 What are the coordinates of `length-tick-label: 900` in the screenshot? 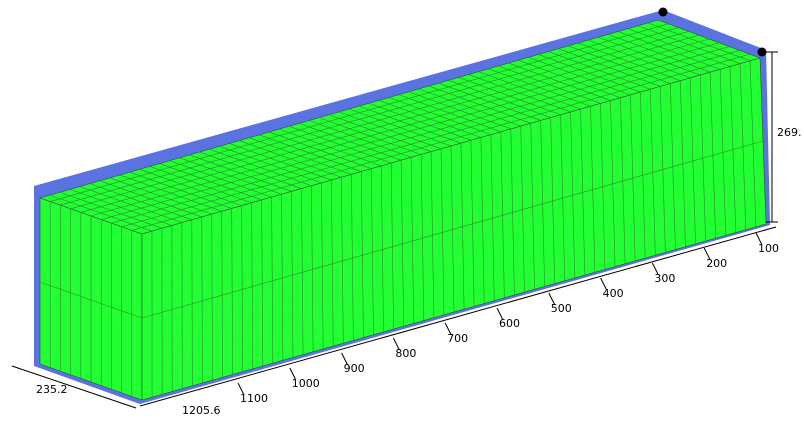 It's located at (354, 368).